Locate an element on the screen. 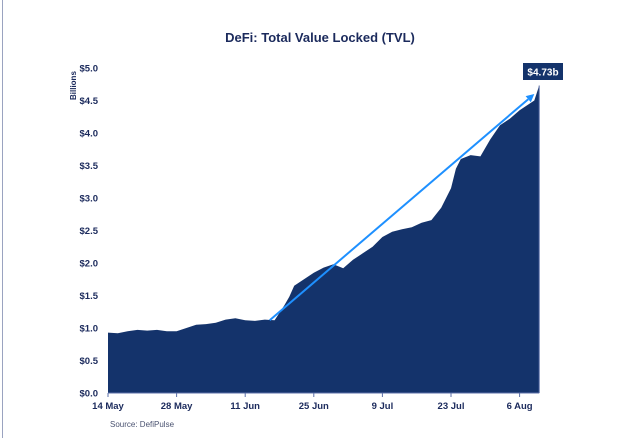 Image resolution: width=635 pixels, height=438 pixels. y-tick-label: $1.0 is located at coordinates (89, 329).